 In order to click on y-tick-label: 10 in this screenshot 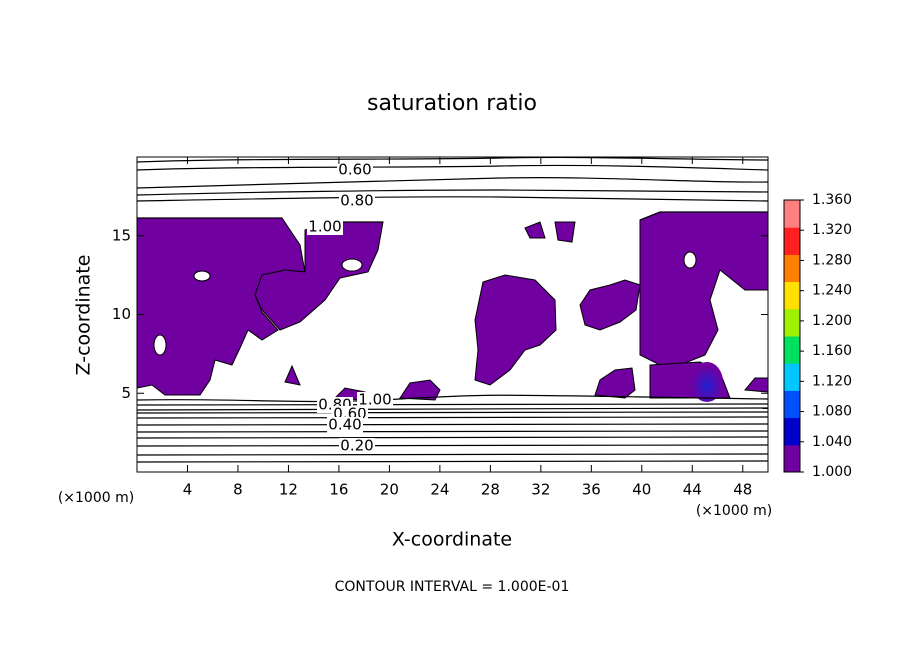, I will do `click(121, 314)`.